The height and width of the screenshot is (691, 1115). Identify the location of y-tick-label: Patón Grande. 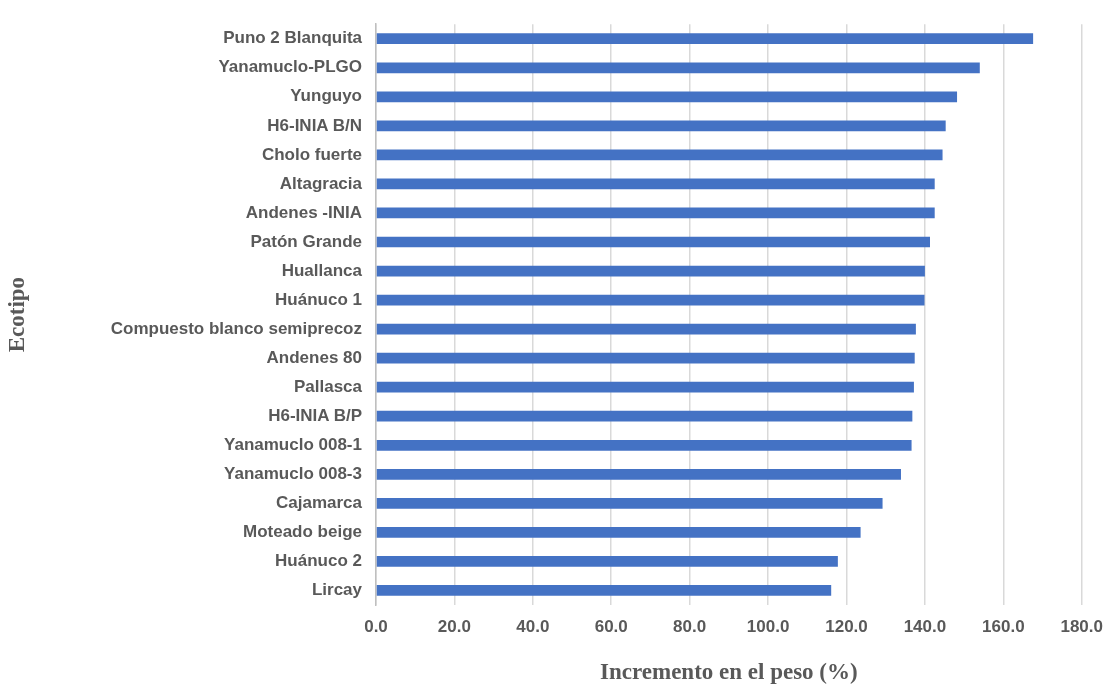
(306, 241).